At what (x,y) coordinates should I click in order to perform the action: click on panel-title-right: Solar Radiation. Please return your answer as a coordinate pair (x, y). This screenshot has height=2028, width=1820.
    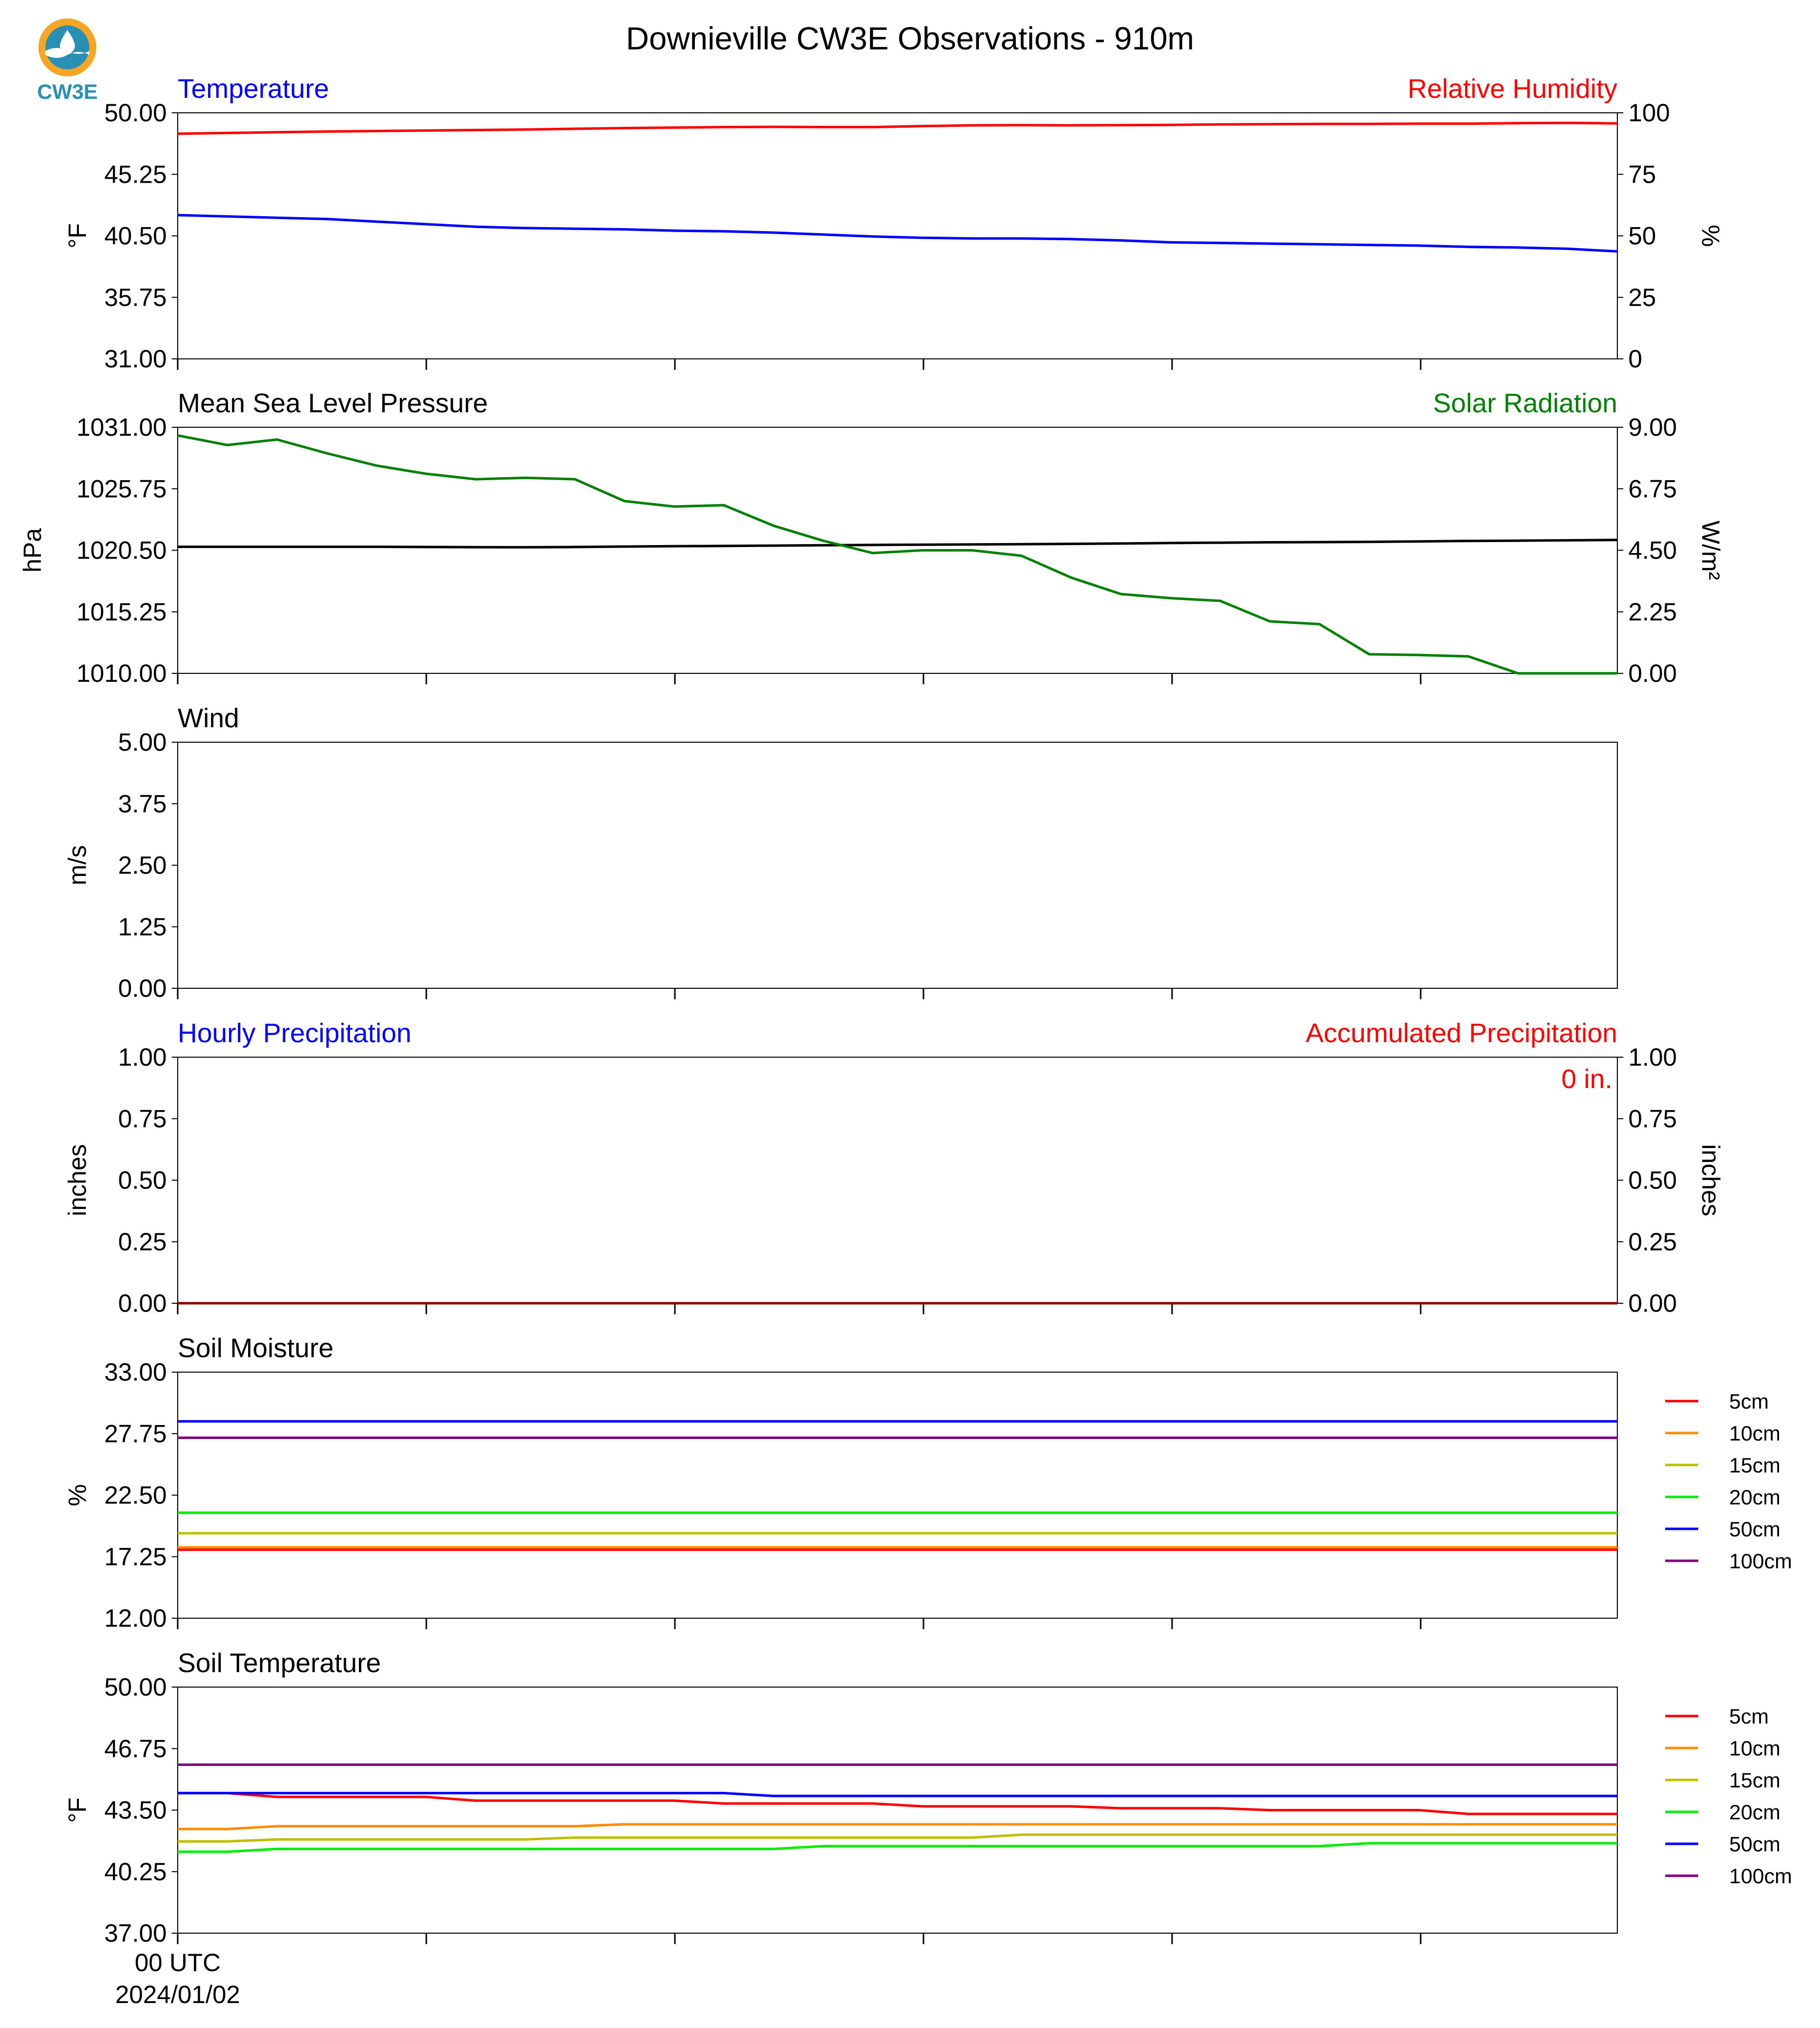
    Looking at the image, I should click on (1525, 403).